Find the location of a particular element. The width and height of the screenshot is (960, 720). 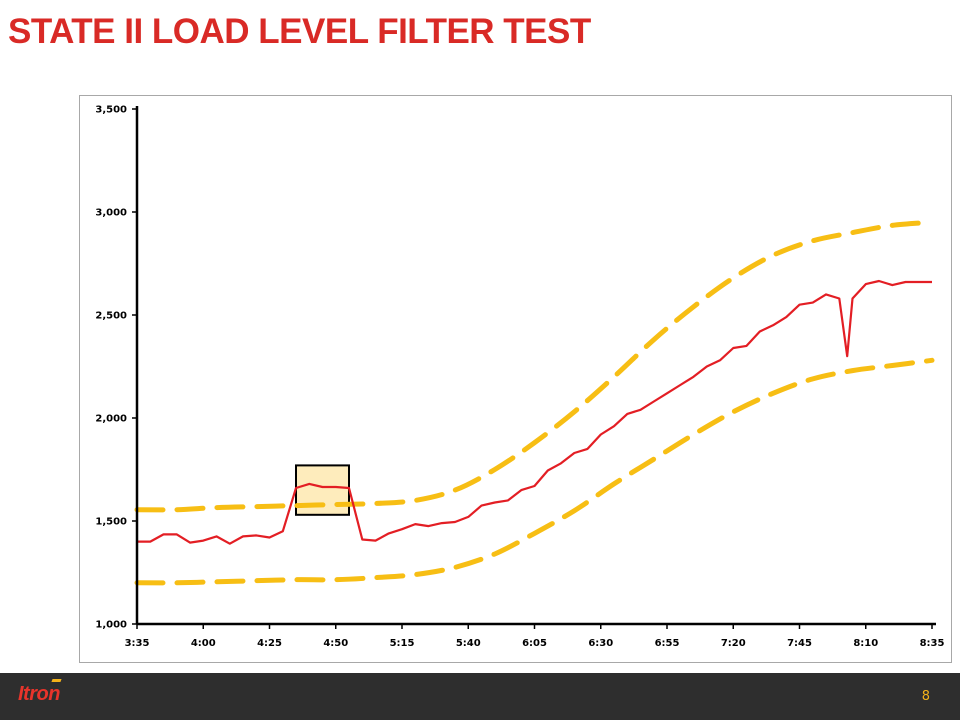

x-tick-label: 6:55 is located at coordinates (667, 643).